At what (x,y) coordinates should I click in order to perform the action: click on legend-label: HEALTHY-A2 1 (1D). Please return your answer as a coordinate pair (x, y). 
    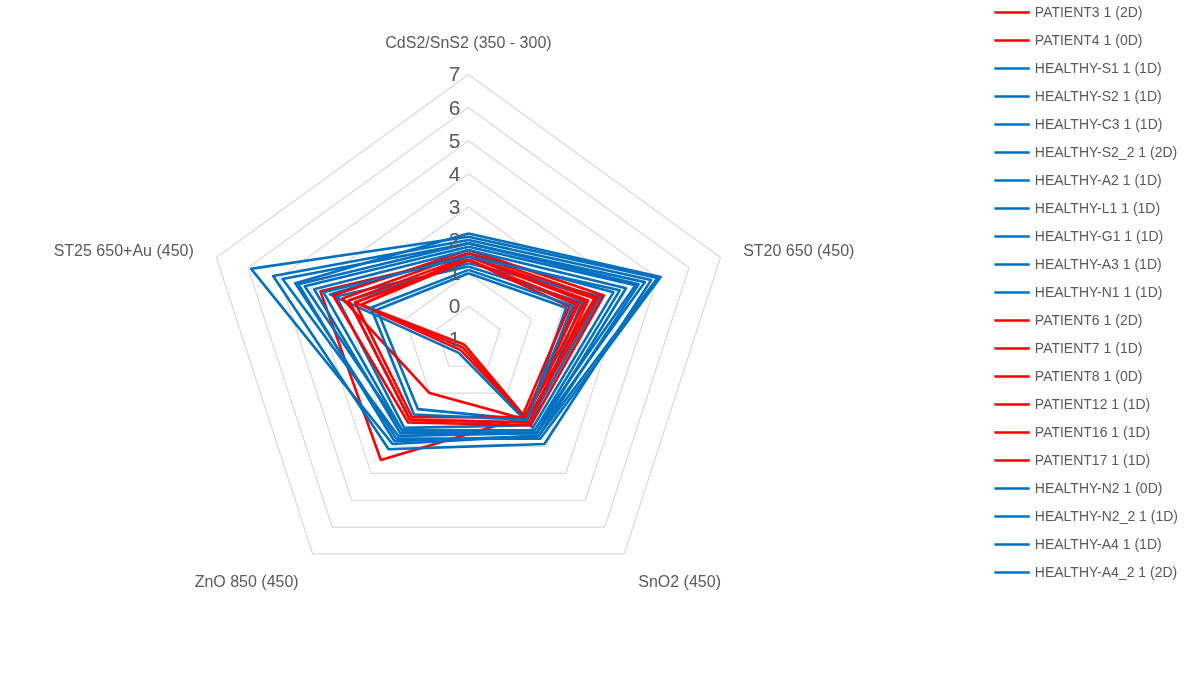
    Looking at the image, I should click on (1098, 180).